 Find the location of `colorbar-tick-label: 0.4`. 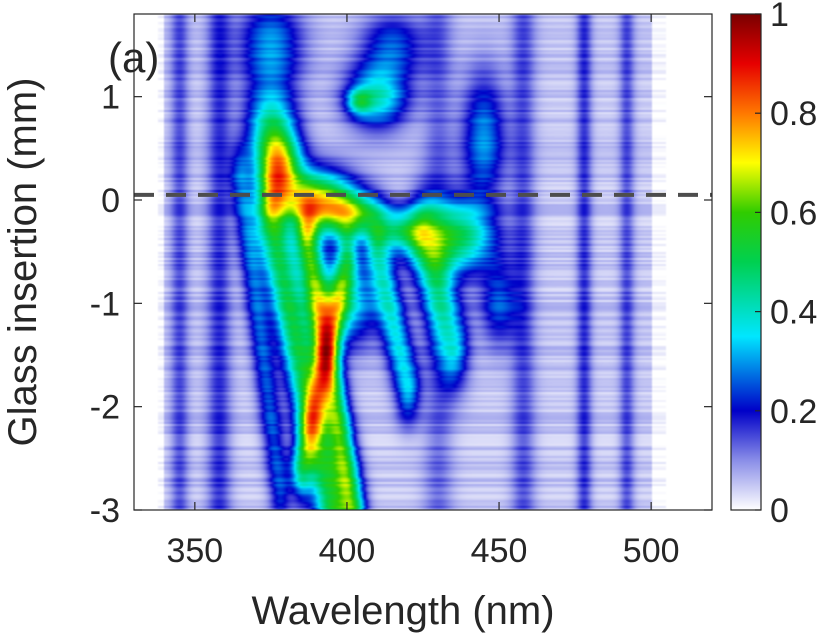

colorbar-tick-label: 0.4 is located at coordinates (793, 313).